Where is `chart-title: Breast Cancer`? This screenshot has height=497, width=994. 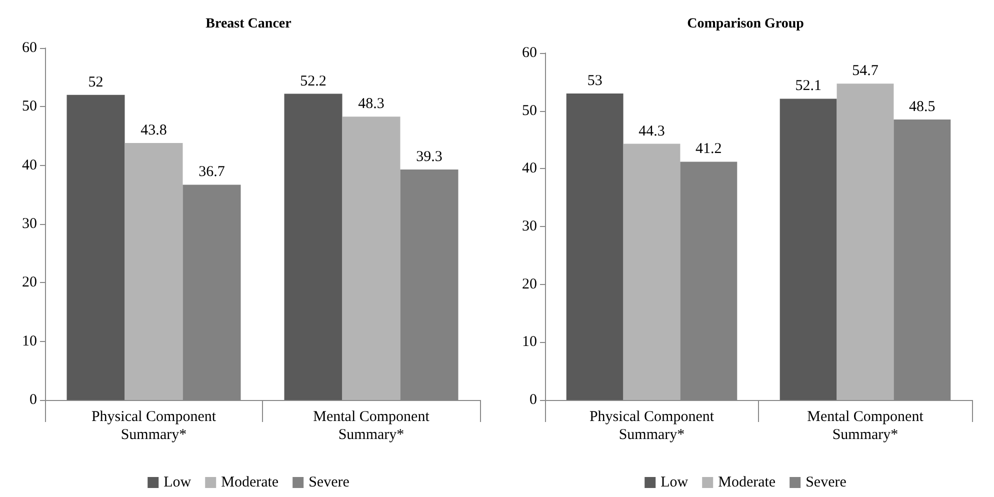 chart-title: Breast Cancer is located at coordinates (249, 24).